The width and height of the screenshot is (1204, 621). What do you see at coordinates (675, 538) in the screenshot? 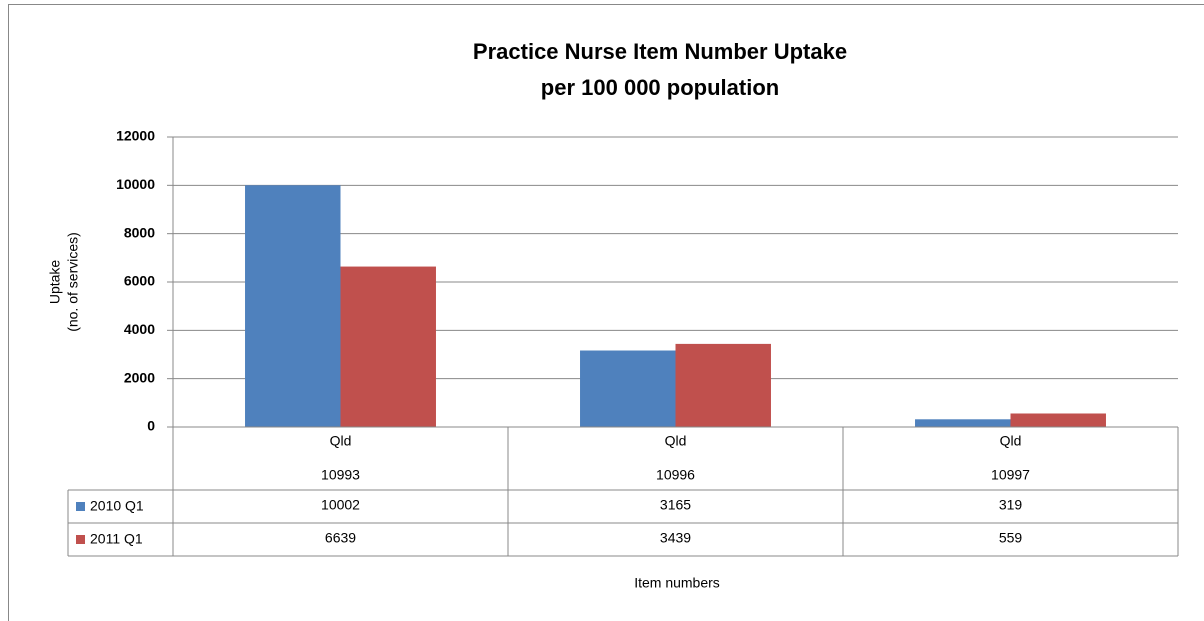
I see `table-value: 3439` at bounding box center [675, 538].